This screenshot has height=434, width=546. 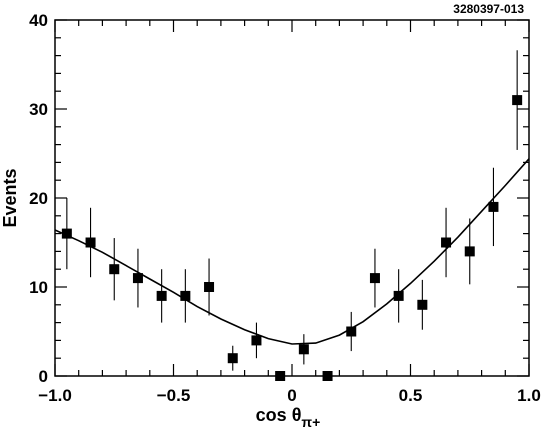 What do you see at coordinates (174, 395) in the screenshot?
I see `x-tick-label: −0.5` at bounding box center [174, 395].